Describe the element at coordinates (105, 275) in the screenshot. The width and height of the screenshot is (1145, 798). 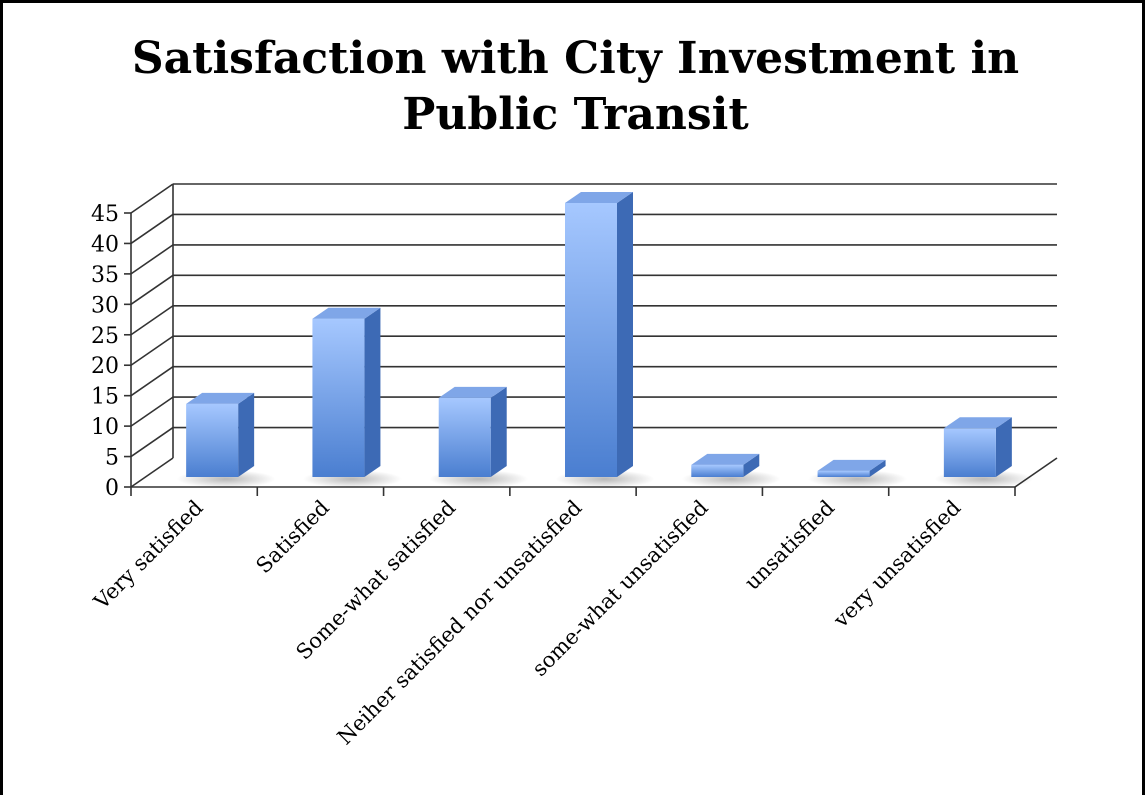
I see `y-tick-label: 35` at that location.